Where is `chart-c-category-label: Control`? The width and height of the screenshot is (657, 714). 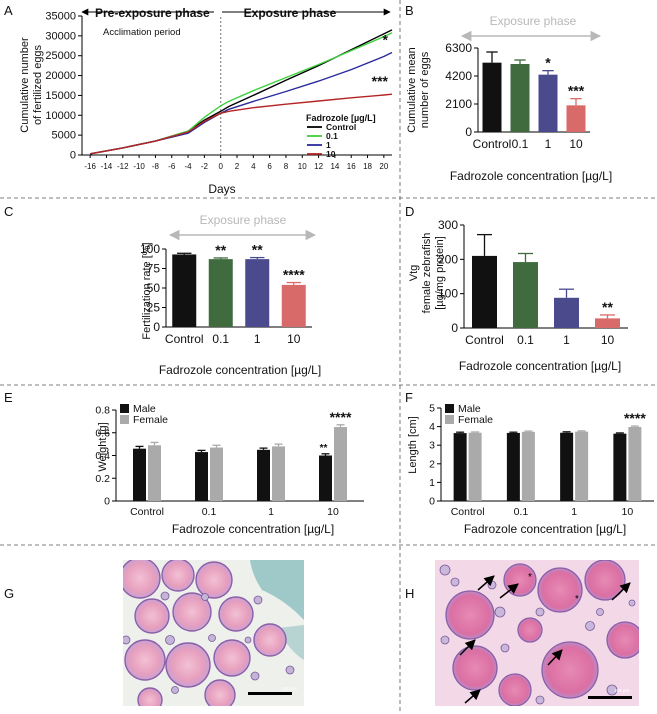 chart-c-category-label: Control is located at coordinates (184, 339).